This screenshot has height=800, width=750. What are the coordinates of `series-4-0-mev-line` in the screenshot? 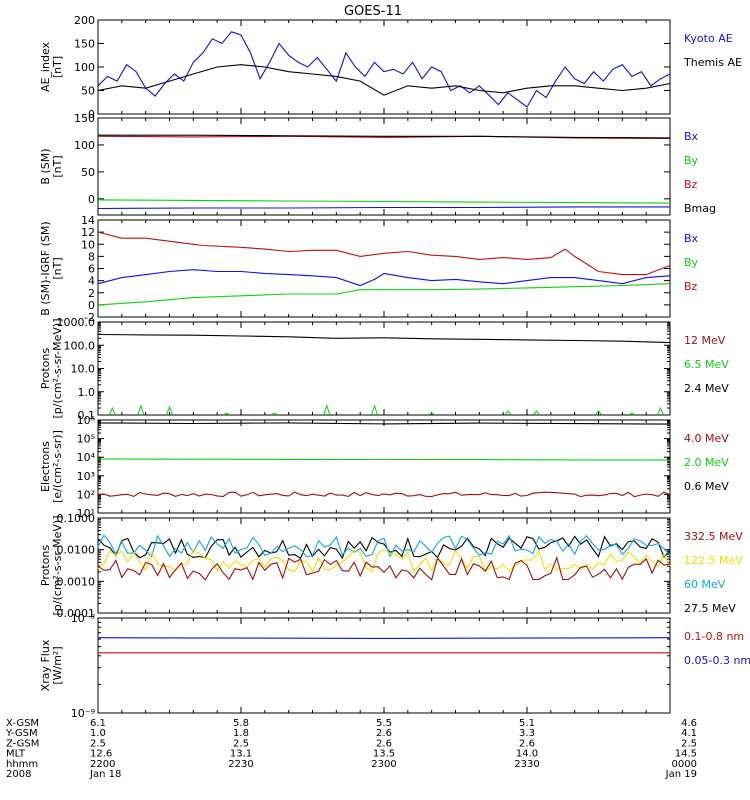 It's located at (384, 494).